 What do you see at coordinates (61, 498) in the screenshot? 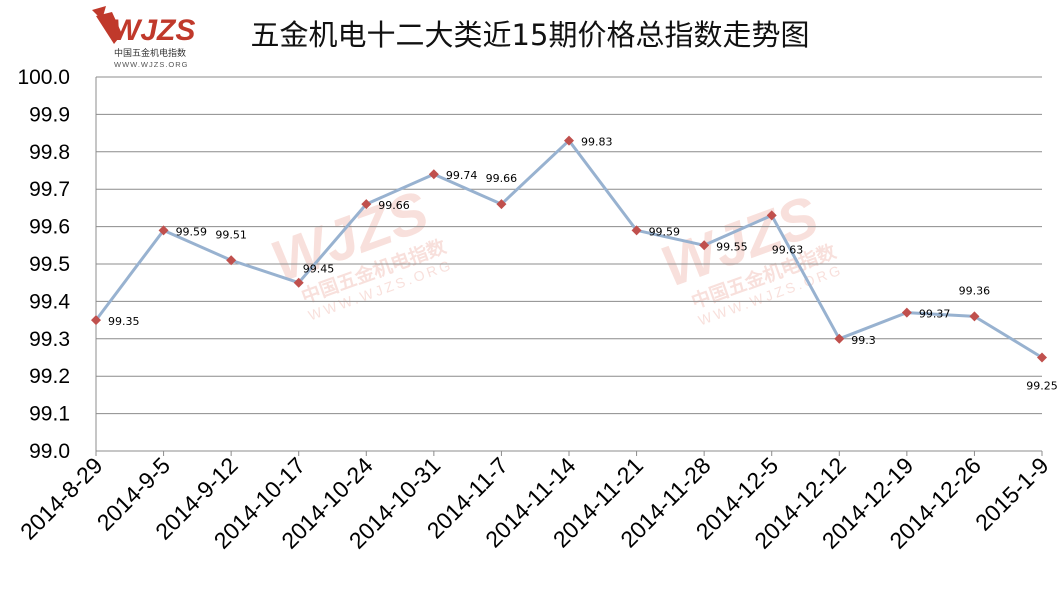
I see `x-tick-label-2014-8-29: 2014-8-29` at bounding box center [61, 498].